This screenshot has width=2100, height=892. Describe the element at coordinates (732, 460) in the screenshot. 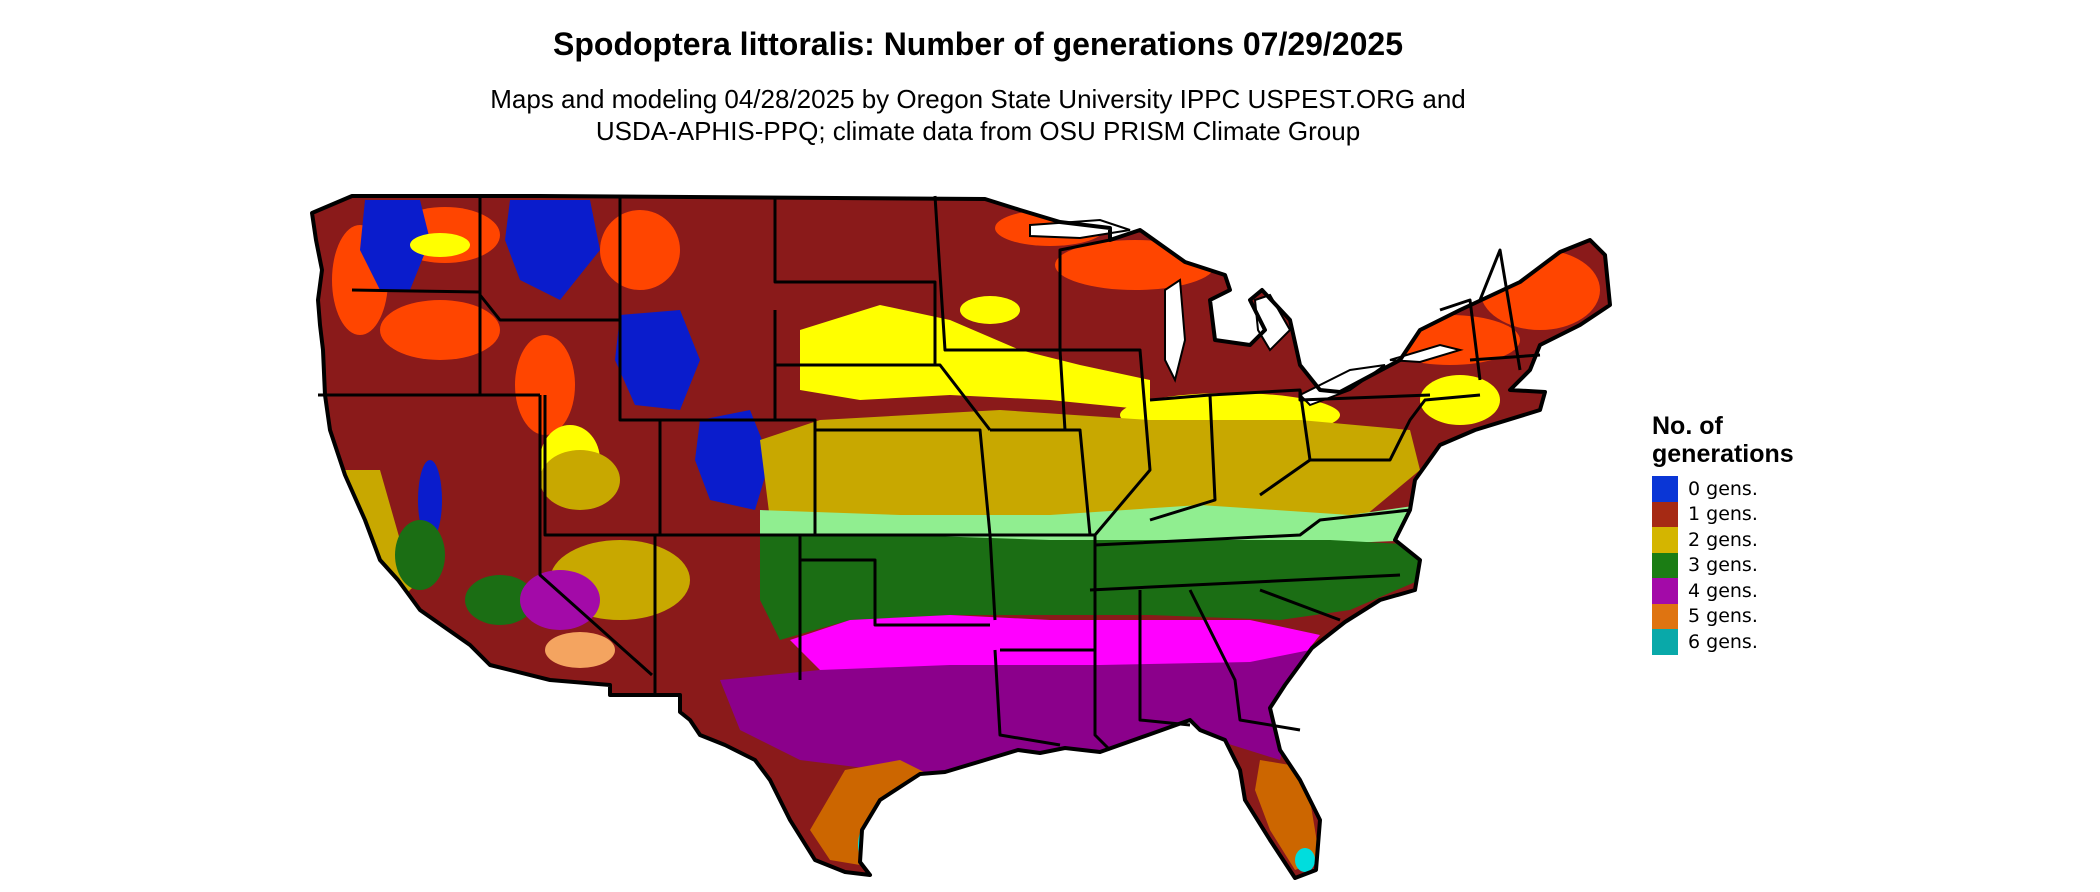

I see `zone-0-gen-colorado` at that location.